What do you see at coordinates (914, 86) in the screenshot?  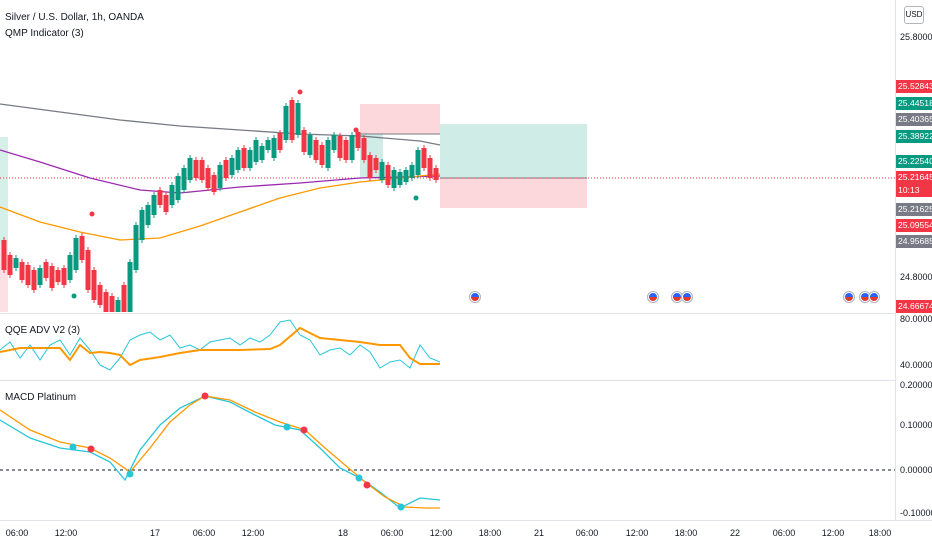 I see `price-badge: 25.52843` at bounding box center [914, 86].